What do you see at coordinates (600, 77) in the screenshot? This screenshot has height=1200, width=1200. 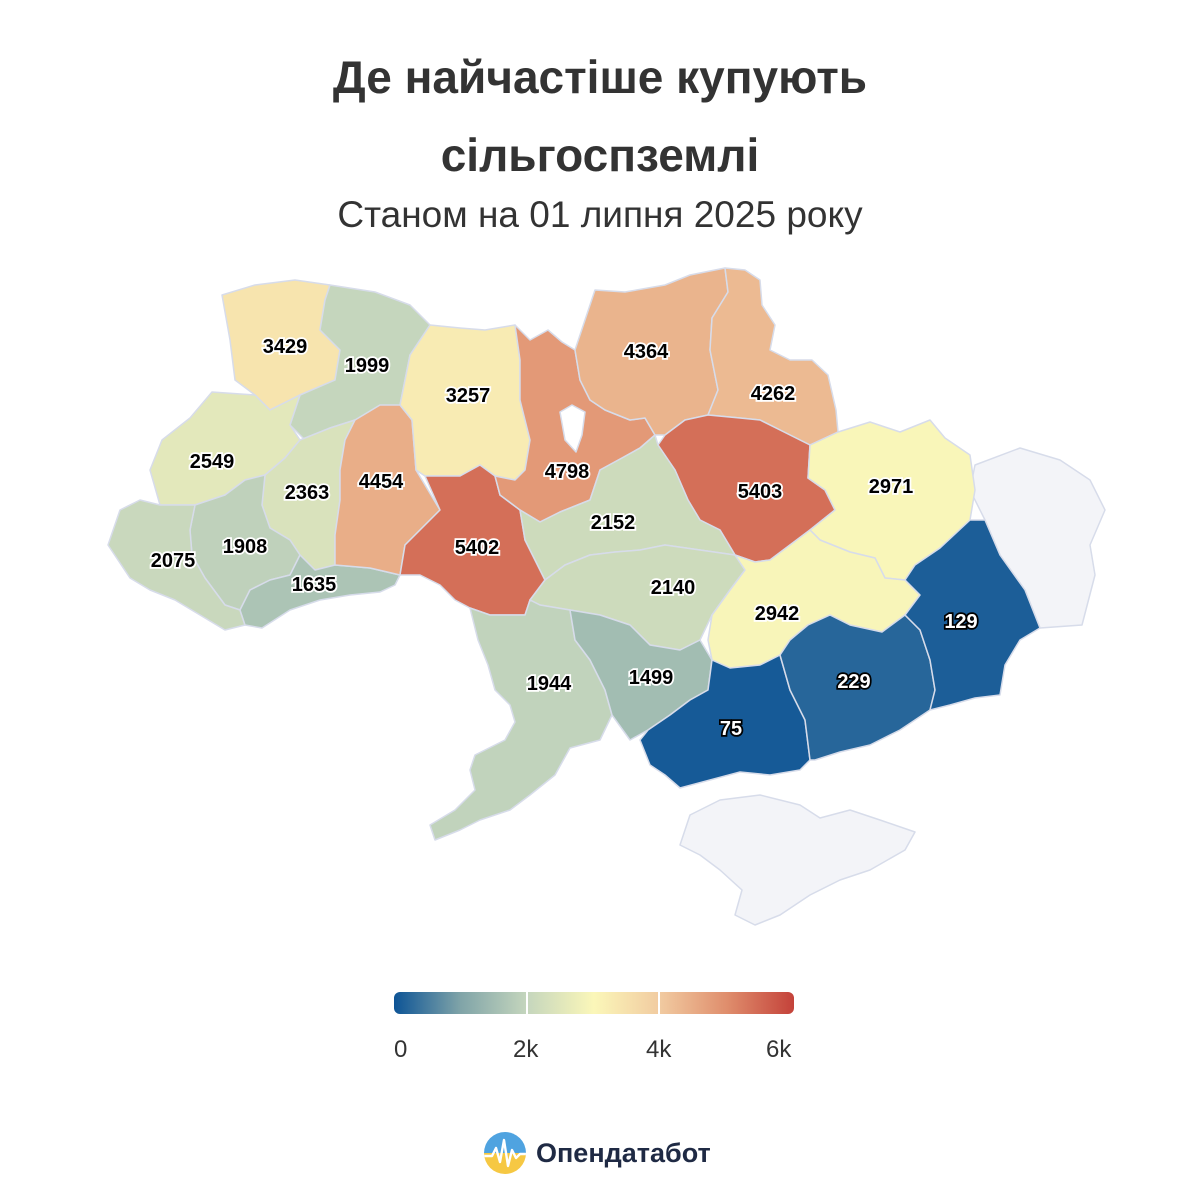 I see `map-title-line-1: Де найчастіше купують` at bounding box center [600, 77].